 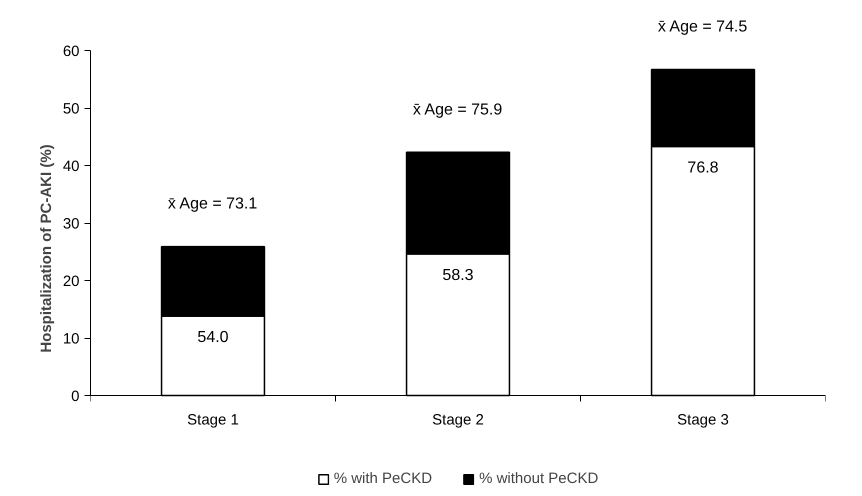 I want to click on annotation: 76.8, so click(x=703, y=168).